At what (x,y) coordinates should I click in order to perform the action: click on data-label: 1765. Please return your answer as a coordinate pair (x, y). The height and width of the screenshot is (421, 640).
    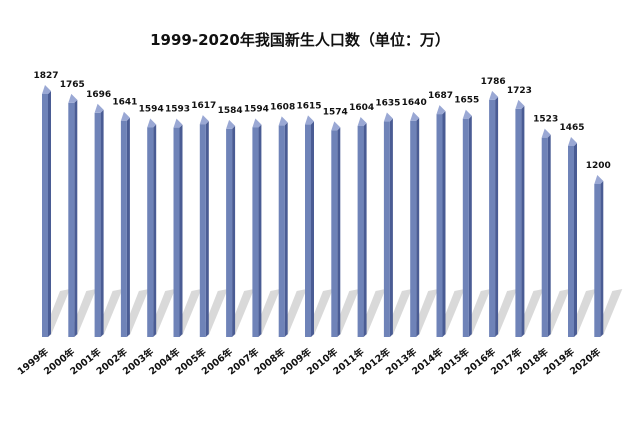
    Looking at the image, I should click on (72, 85).